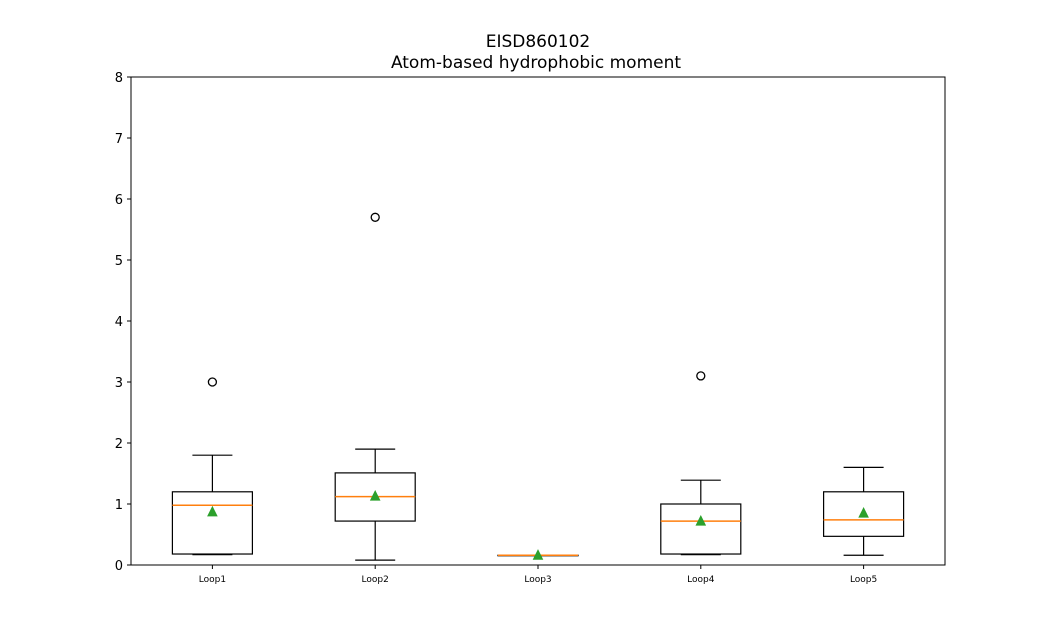 Image resolution: width=1050 pixels, height=635 pixels. What do you see at coordinates (119, 200) in the screenshot?
I see `y-tick-label: 6` at bounding box center [119, 200].